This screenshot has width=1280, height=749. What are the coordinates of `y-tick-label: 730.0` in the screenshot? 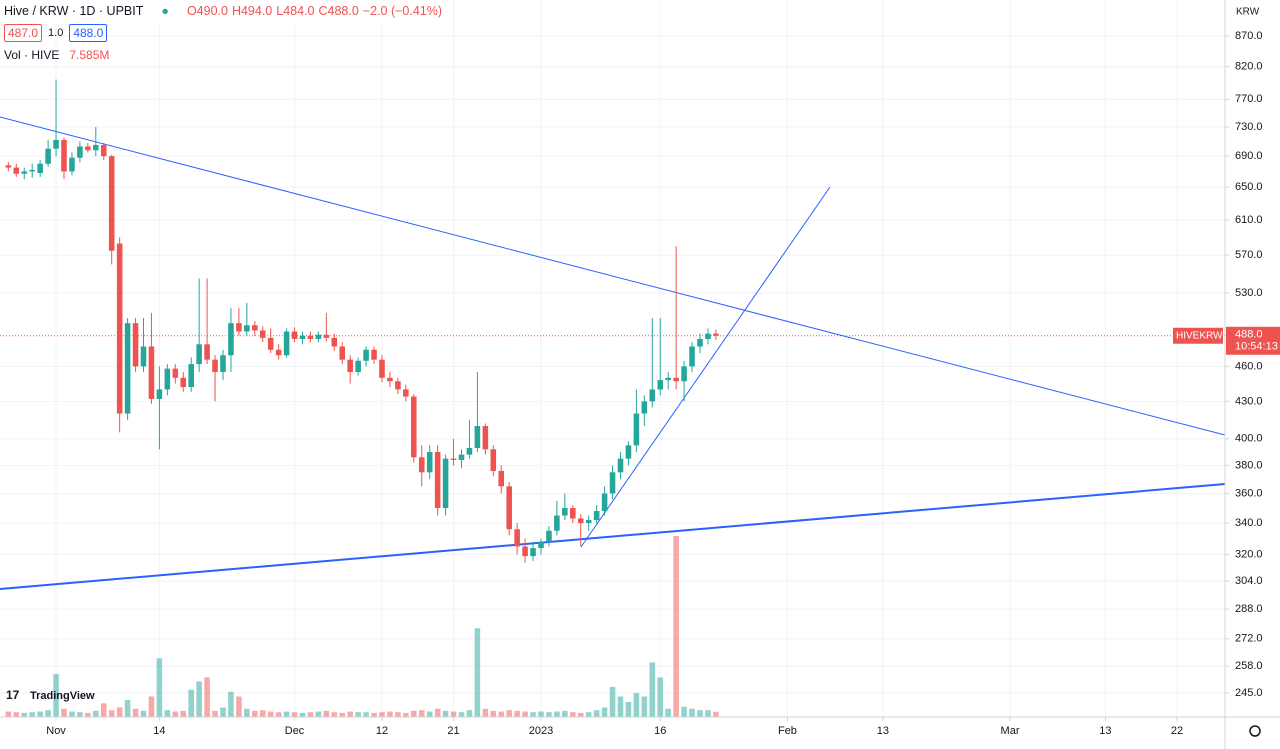 It's located at (1249, 127).